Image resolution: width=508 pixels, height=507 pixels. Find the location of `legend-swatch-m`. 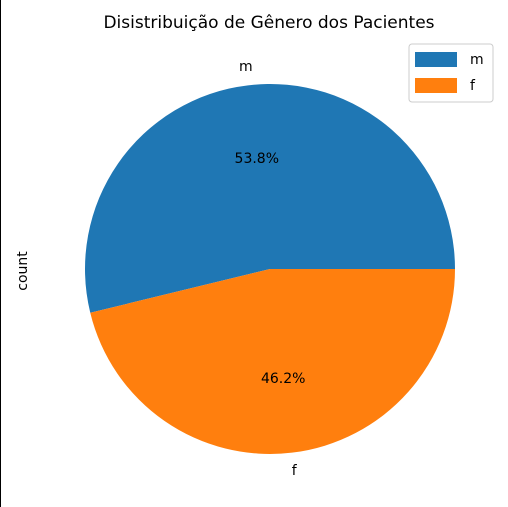

legend-swatch-m is located at coordinates (436, 59).